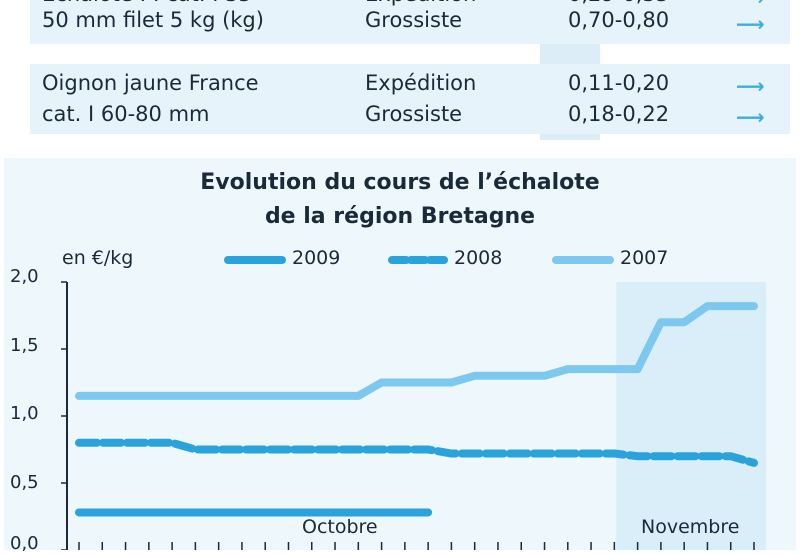  Describe the element at coordinates (24, 345) in the screenshot. I see `y-tick-label: 1,5` at that location.